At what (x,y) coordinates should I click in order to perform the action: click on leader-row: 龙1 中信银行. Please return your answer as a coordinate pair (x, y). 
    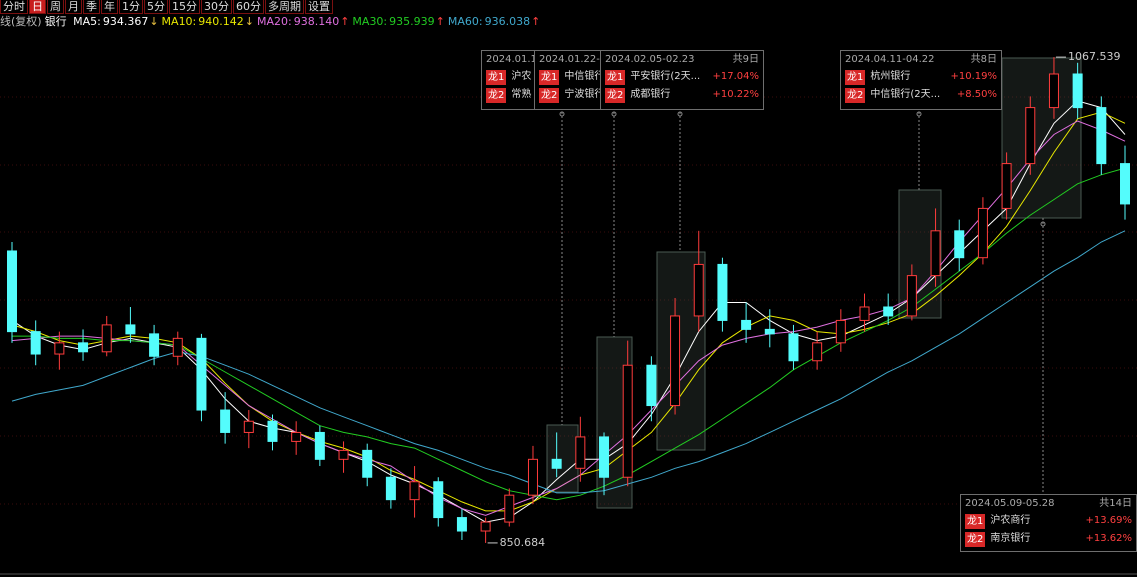
    Looking at the image, I should click on (571, 77).